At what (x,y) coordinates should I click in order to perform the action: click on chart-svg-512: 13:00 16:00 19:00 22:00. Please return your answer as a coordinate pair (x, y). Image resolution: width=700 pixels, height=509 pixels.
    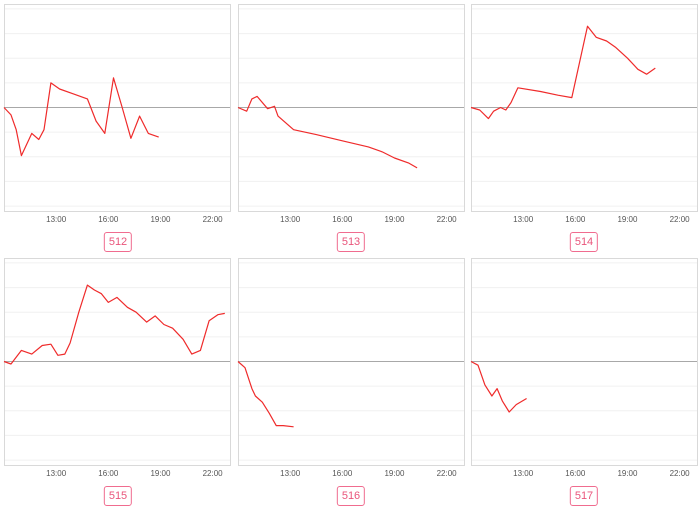
    Looking at the image, I should click on (117, 114).